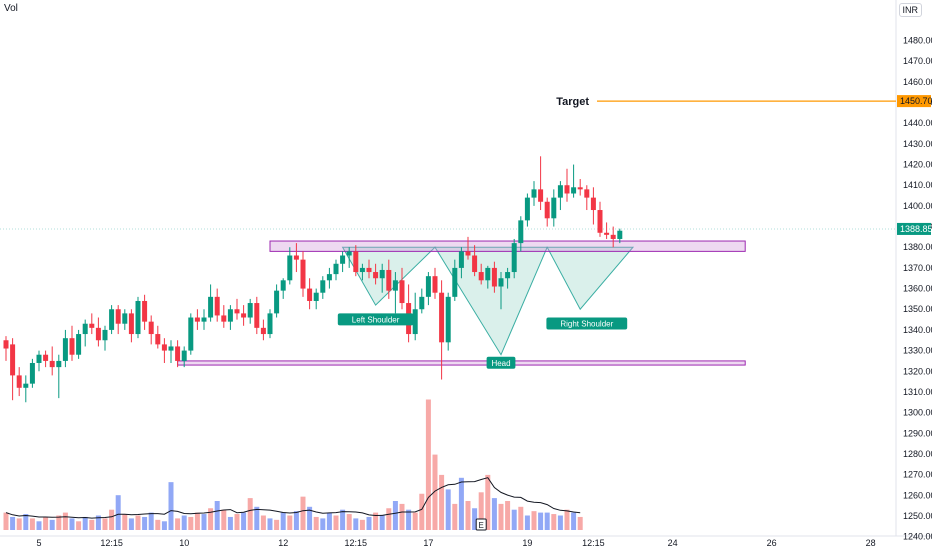 The height and width of the screenshot is (550, 932). I want to click on y-tick-label: 1420.00, so click(917, 165).